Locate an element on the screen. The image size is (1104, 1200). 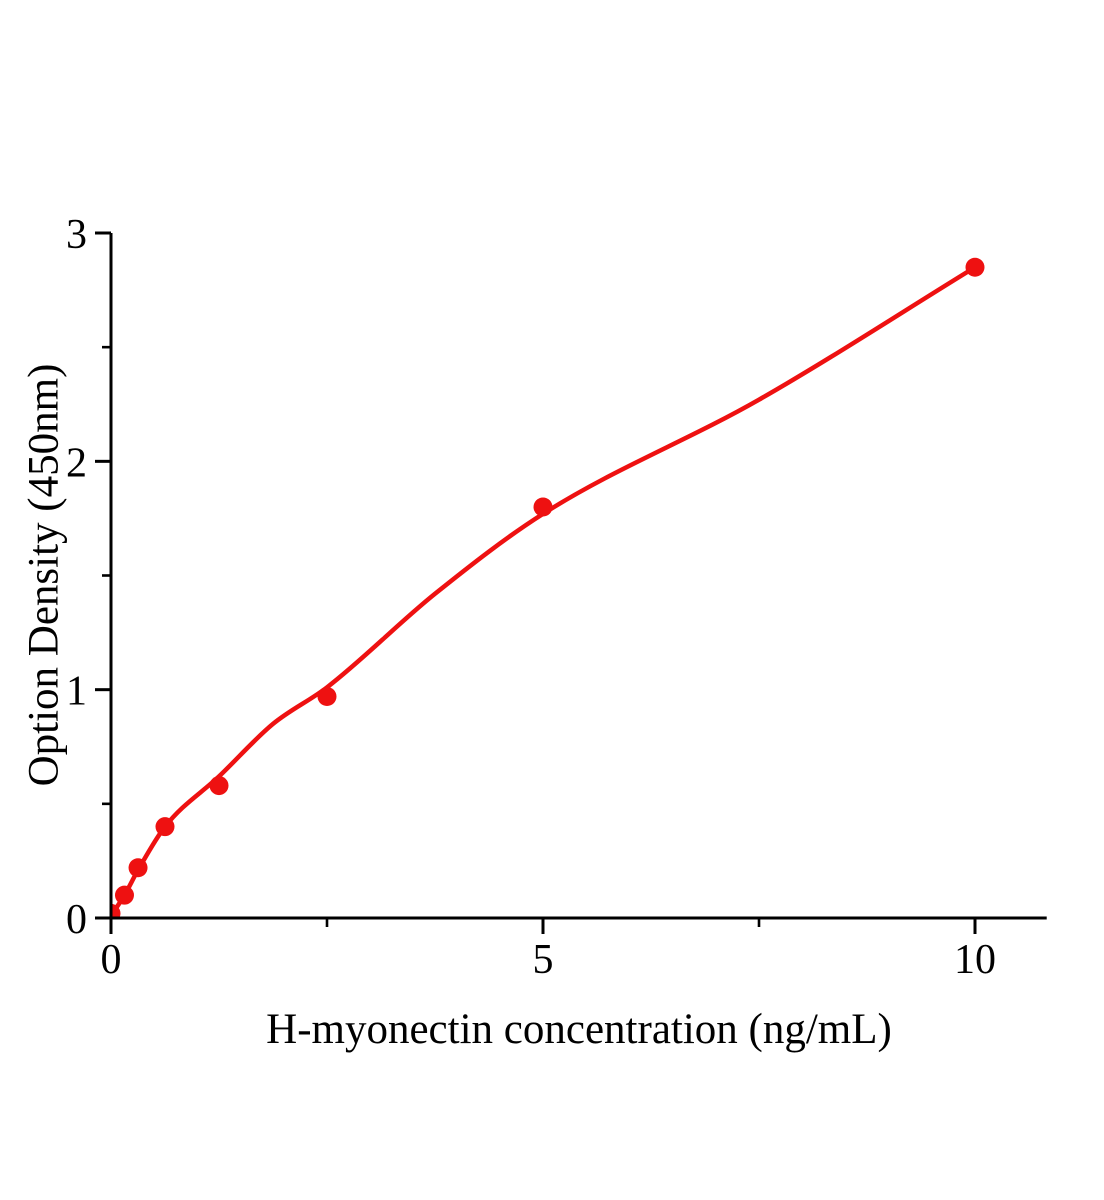
x-axis-title: H-myonectin concentration (ng/mL) is located at coordinates (579, 1029).